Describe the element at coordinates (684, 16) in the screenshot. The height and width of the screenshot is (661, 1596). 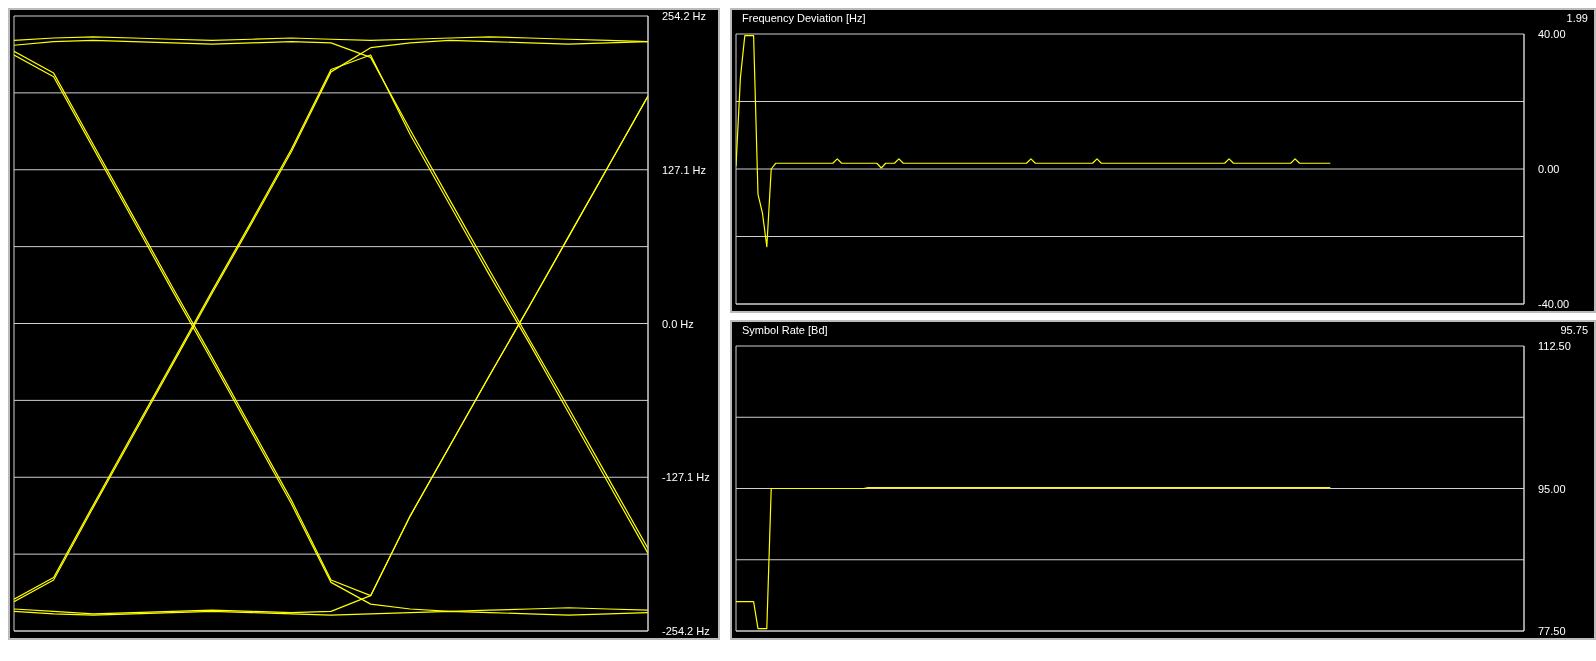
I see `y-tick-label: 254.2 Hz` at that location.